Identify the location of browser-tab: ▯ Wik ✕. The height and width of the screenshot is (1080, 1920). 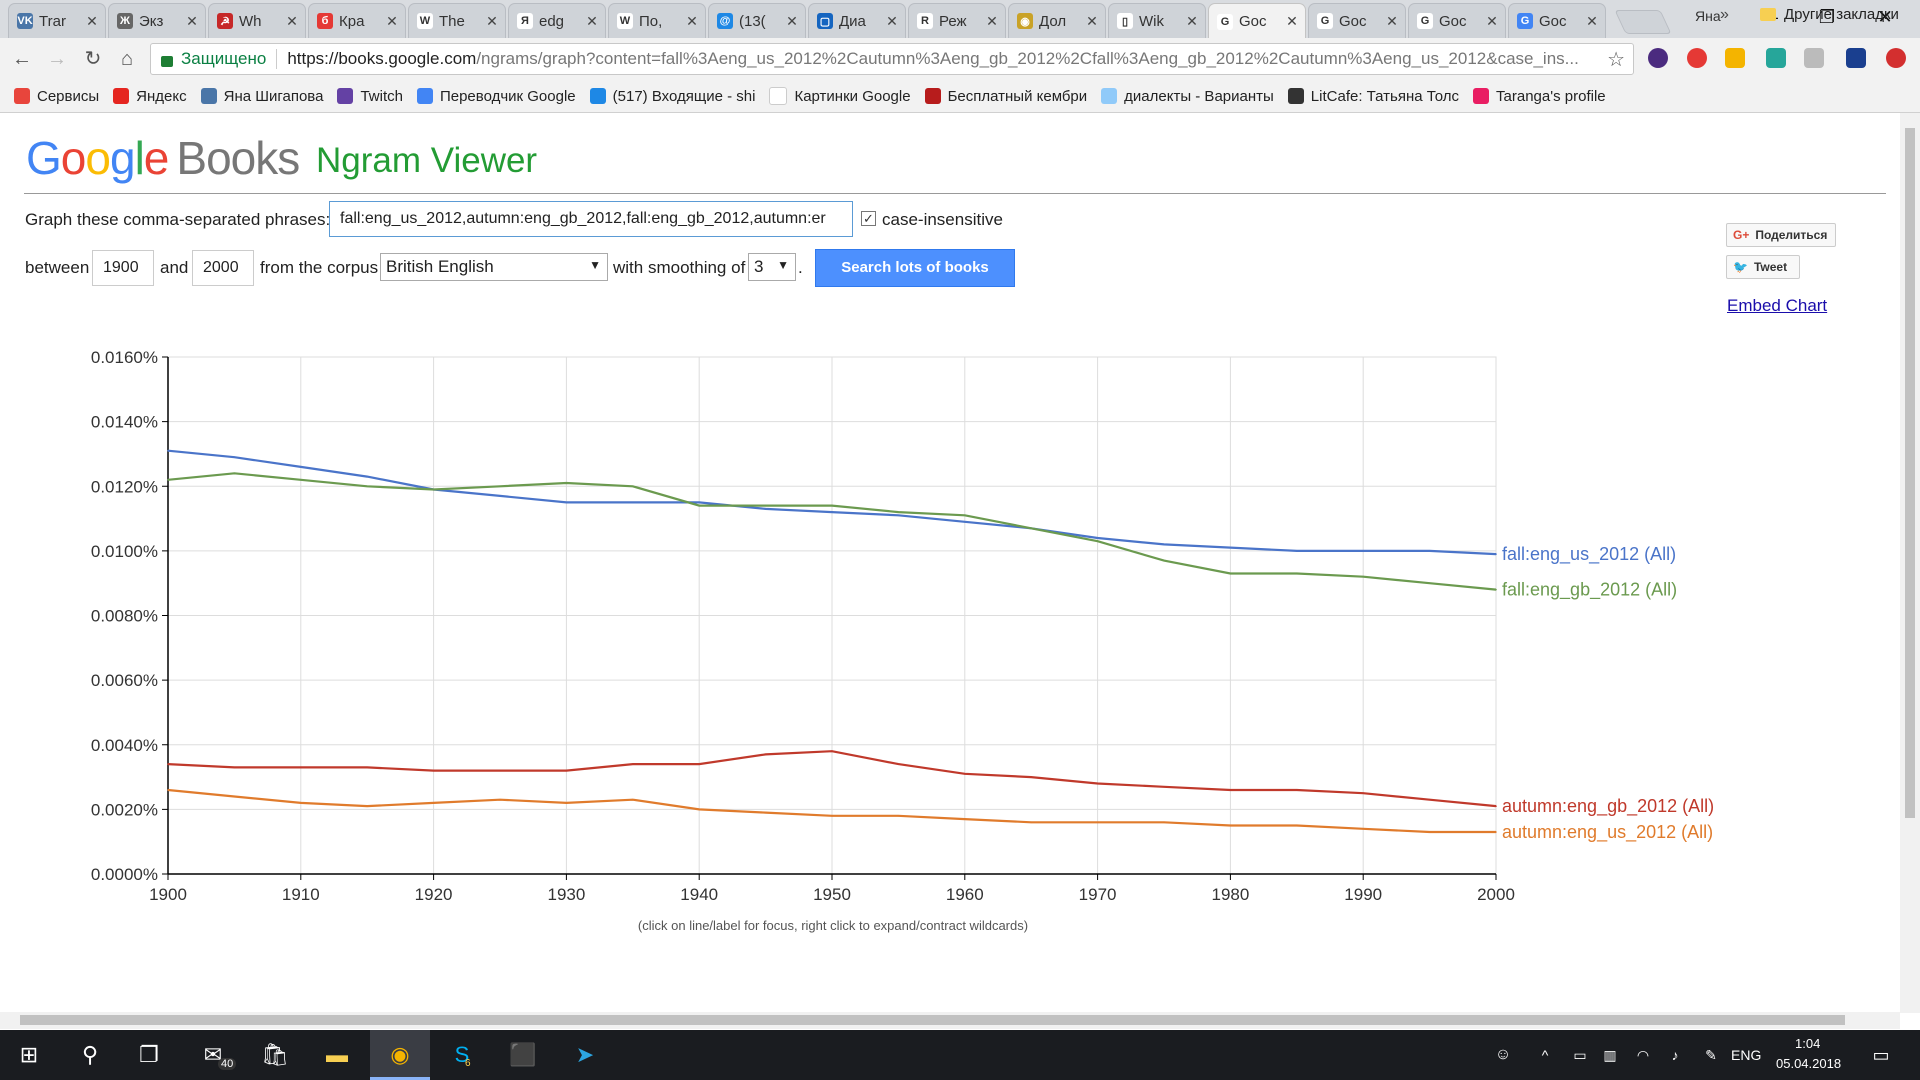
(1157, 20).